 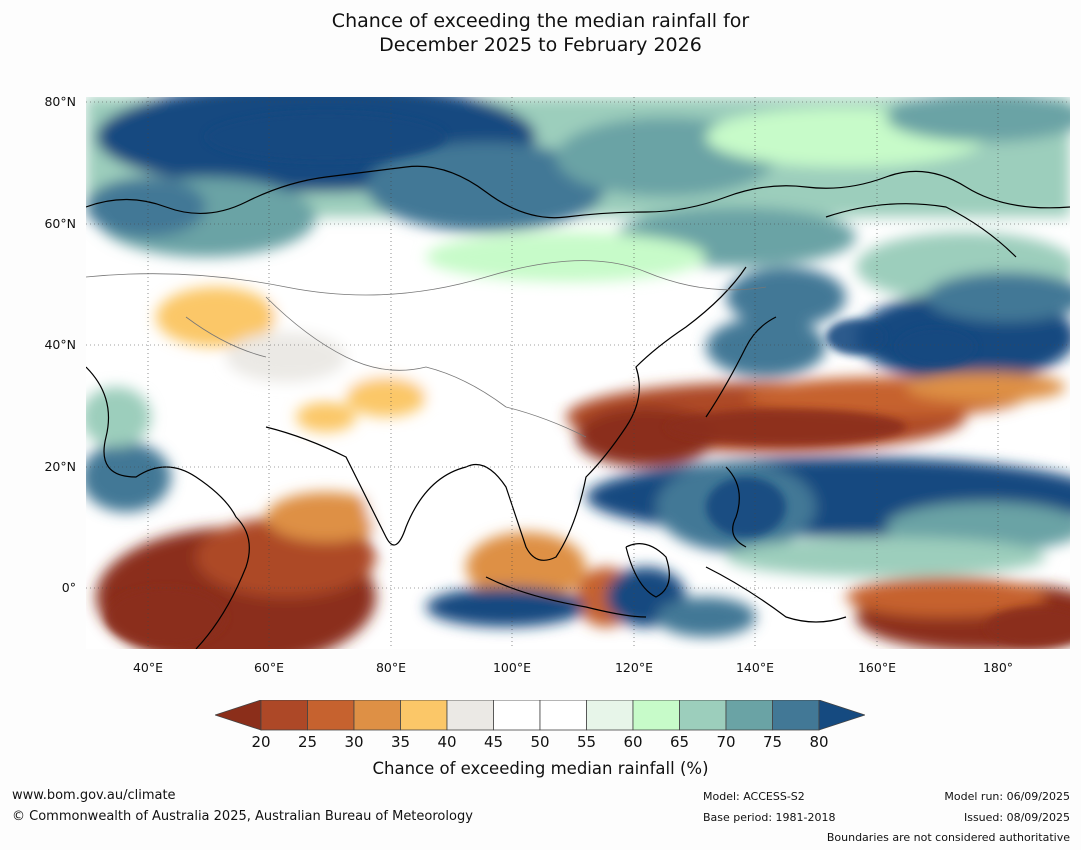 What do you see at coordinates (447, 742) in the screenshot?
I see `colorbar-tick-label: 40` at bounding box center [447, 742].